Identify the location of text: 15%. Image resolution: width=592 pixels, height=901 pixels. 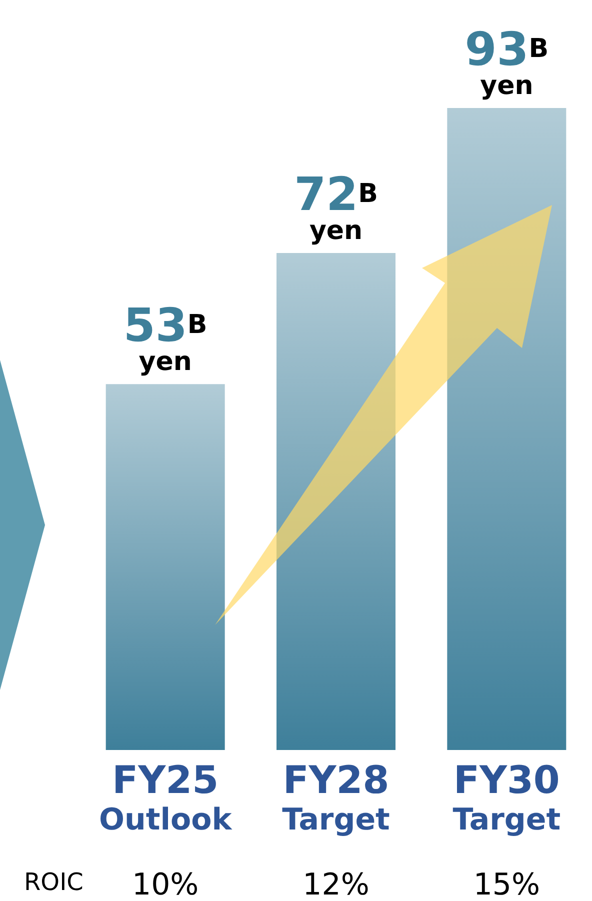
(506, 884).